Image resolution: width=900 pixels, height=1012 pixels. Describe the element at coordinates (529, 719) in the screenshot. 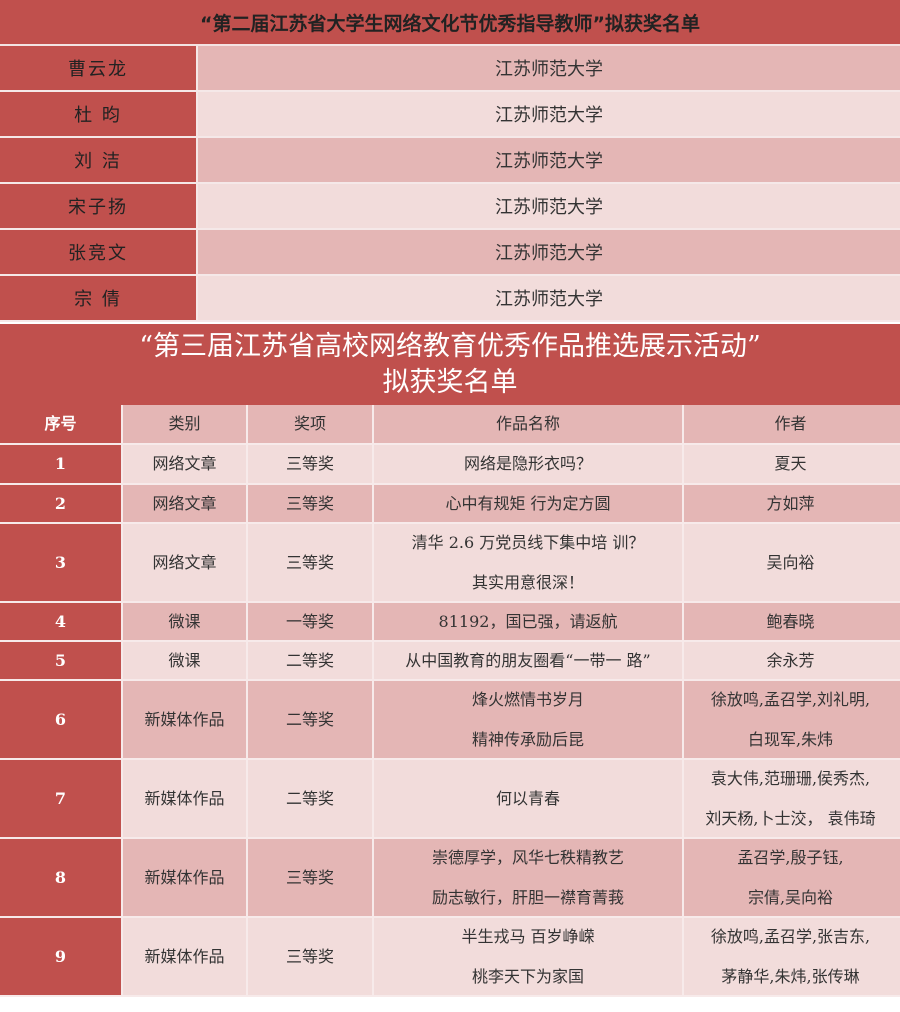

I see `row-work: 烽火燃情书岁月 精神传承励后昆` at that location.